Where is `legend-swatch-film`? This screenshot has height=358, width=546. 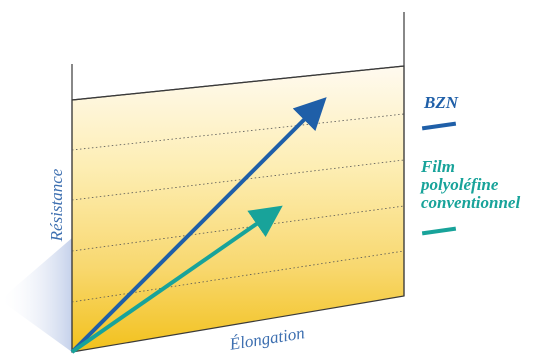 legend-swatch-film is located at coordinates (439, 231).